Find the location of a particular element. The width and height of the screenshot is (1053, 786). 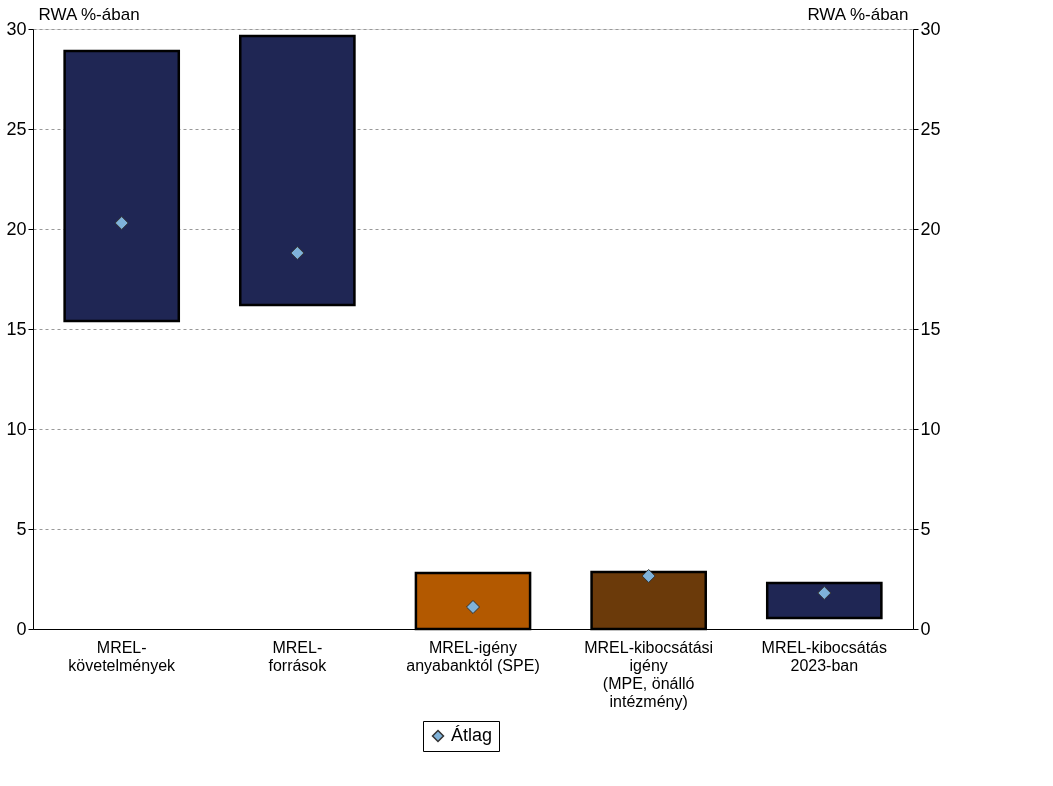

y2-tick-label: 0 is located at coordinates (925, 628).